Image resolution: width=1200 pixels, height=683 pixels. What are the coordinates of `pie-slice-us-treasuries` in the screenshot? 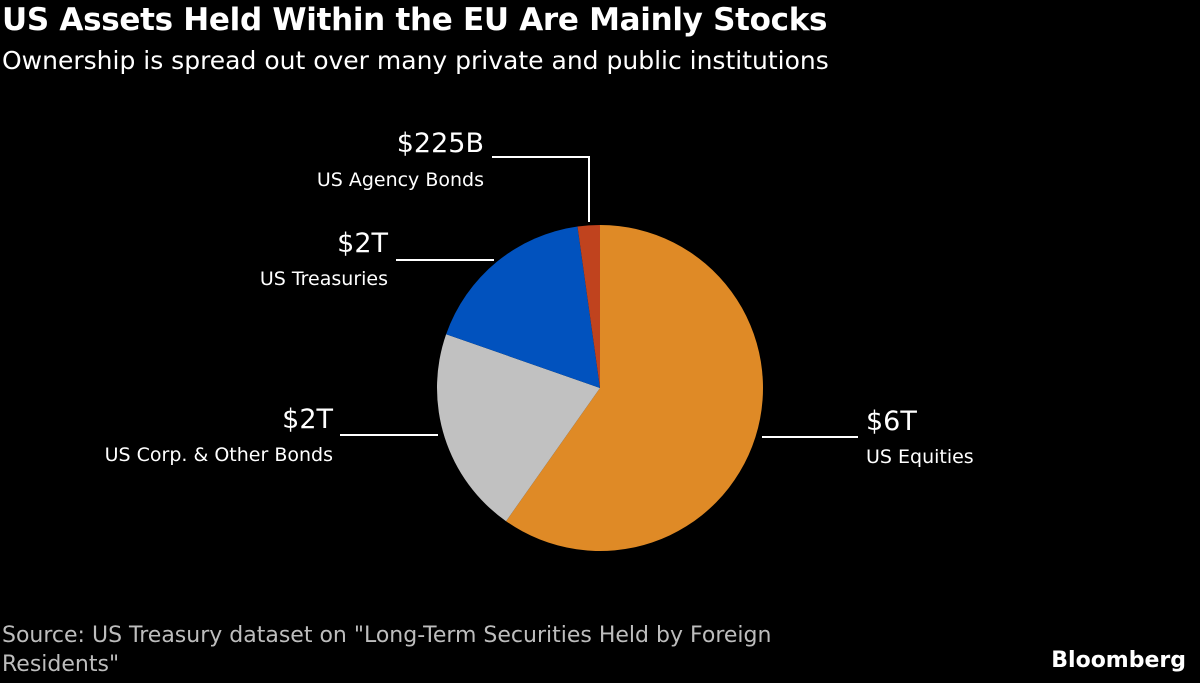 It's located at (523, 307).